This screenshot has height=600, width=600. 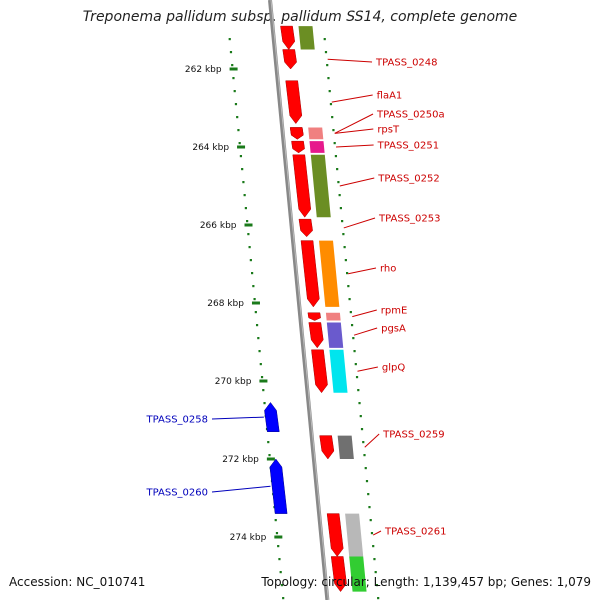 What do you see at coordinates (408, 179) in the screenshot?
I see `gene-label: TPASS_0252` at bounding box center [408, 179].